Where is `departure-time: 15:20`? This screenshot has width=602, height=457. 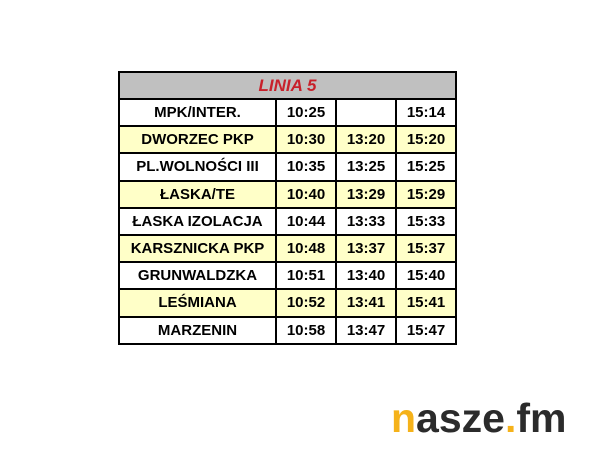 departure-time: 15:20 is located at coordinates (426, 140).